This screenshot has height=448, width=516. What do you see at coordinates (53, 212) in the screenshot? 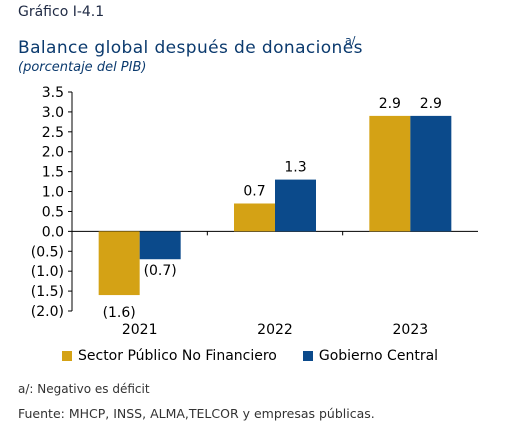
I see `y-tick-label: 0.5` at bounding box center [53, 212].